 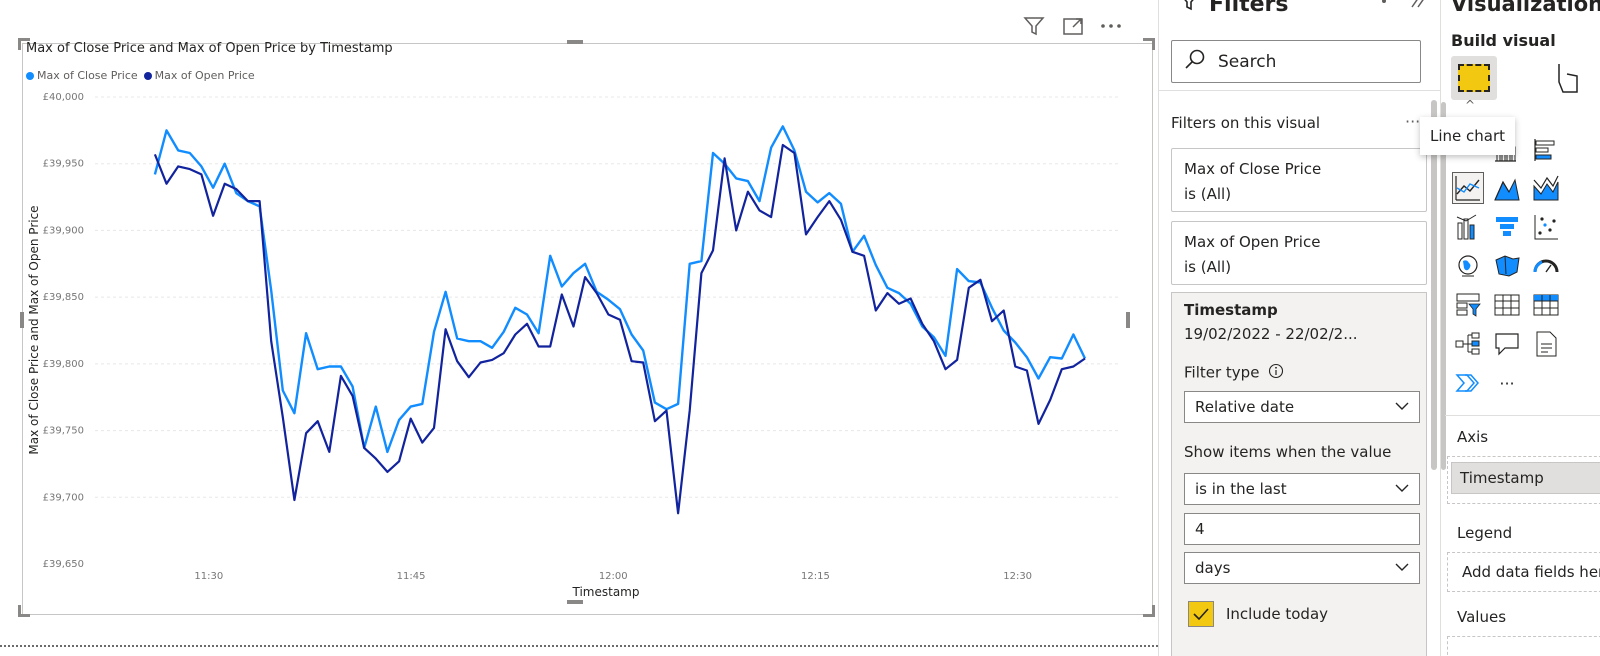 What do you see at coordinates (1222, 372) in the screenshot?
I see `filter-type-label-text: Filter type` at bounding box center [1222, 372].